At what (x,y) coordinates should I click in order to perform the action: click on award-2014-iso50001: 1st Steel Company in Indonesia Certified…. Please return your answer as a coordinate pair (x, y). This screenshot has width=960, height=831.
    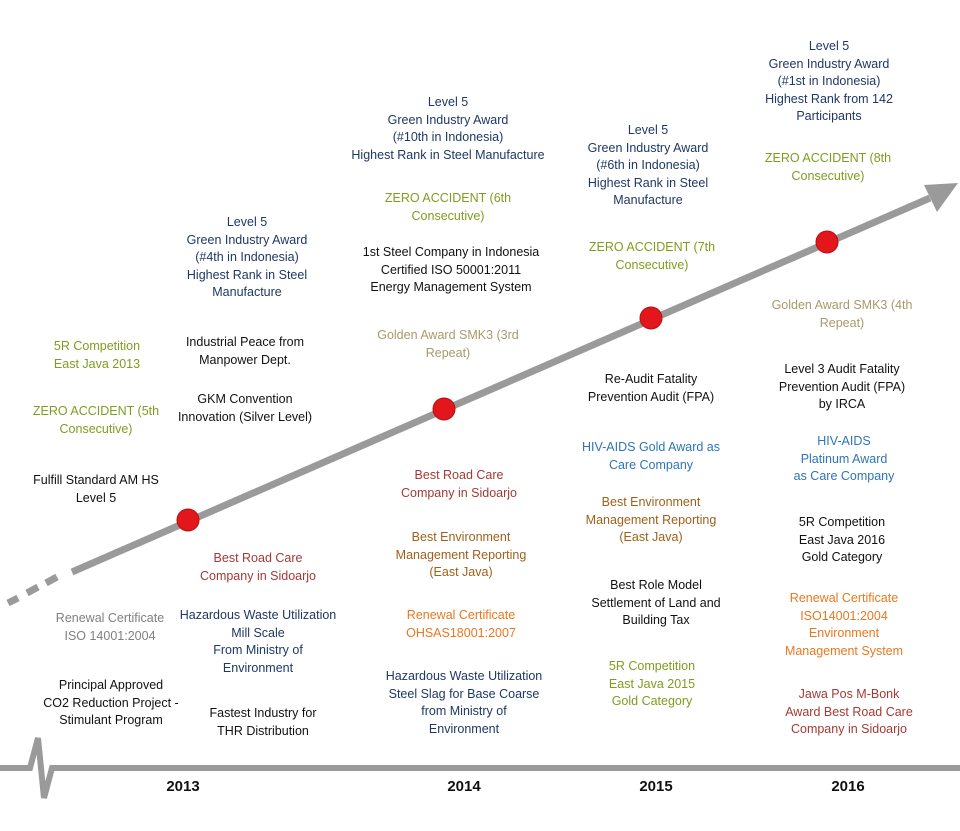
    Looking at the image, I should click on (451, 269).